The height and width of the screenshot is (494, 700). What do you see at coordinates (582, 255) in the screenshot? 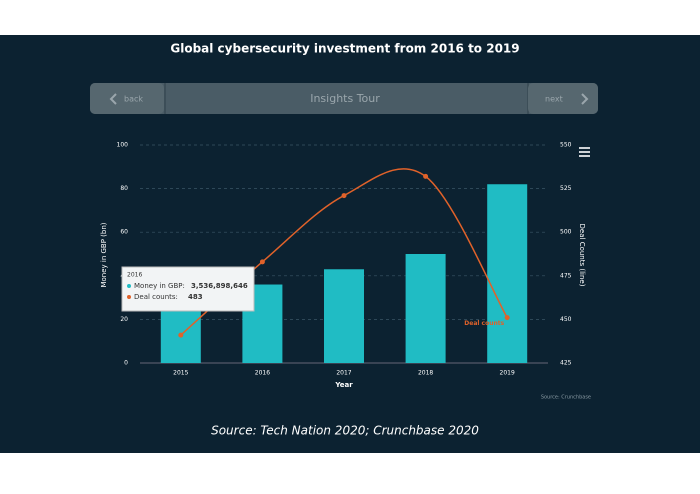
I see `y2-axis-title: Deal Counts (line)` at bounding box center [582, 255].